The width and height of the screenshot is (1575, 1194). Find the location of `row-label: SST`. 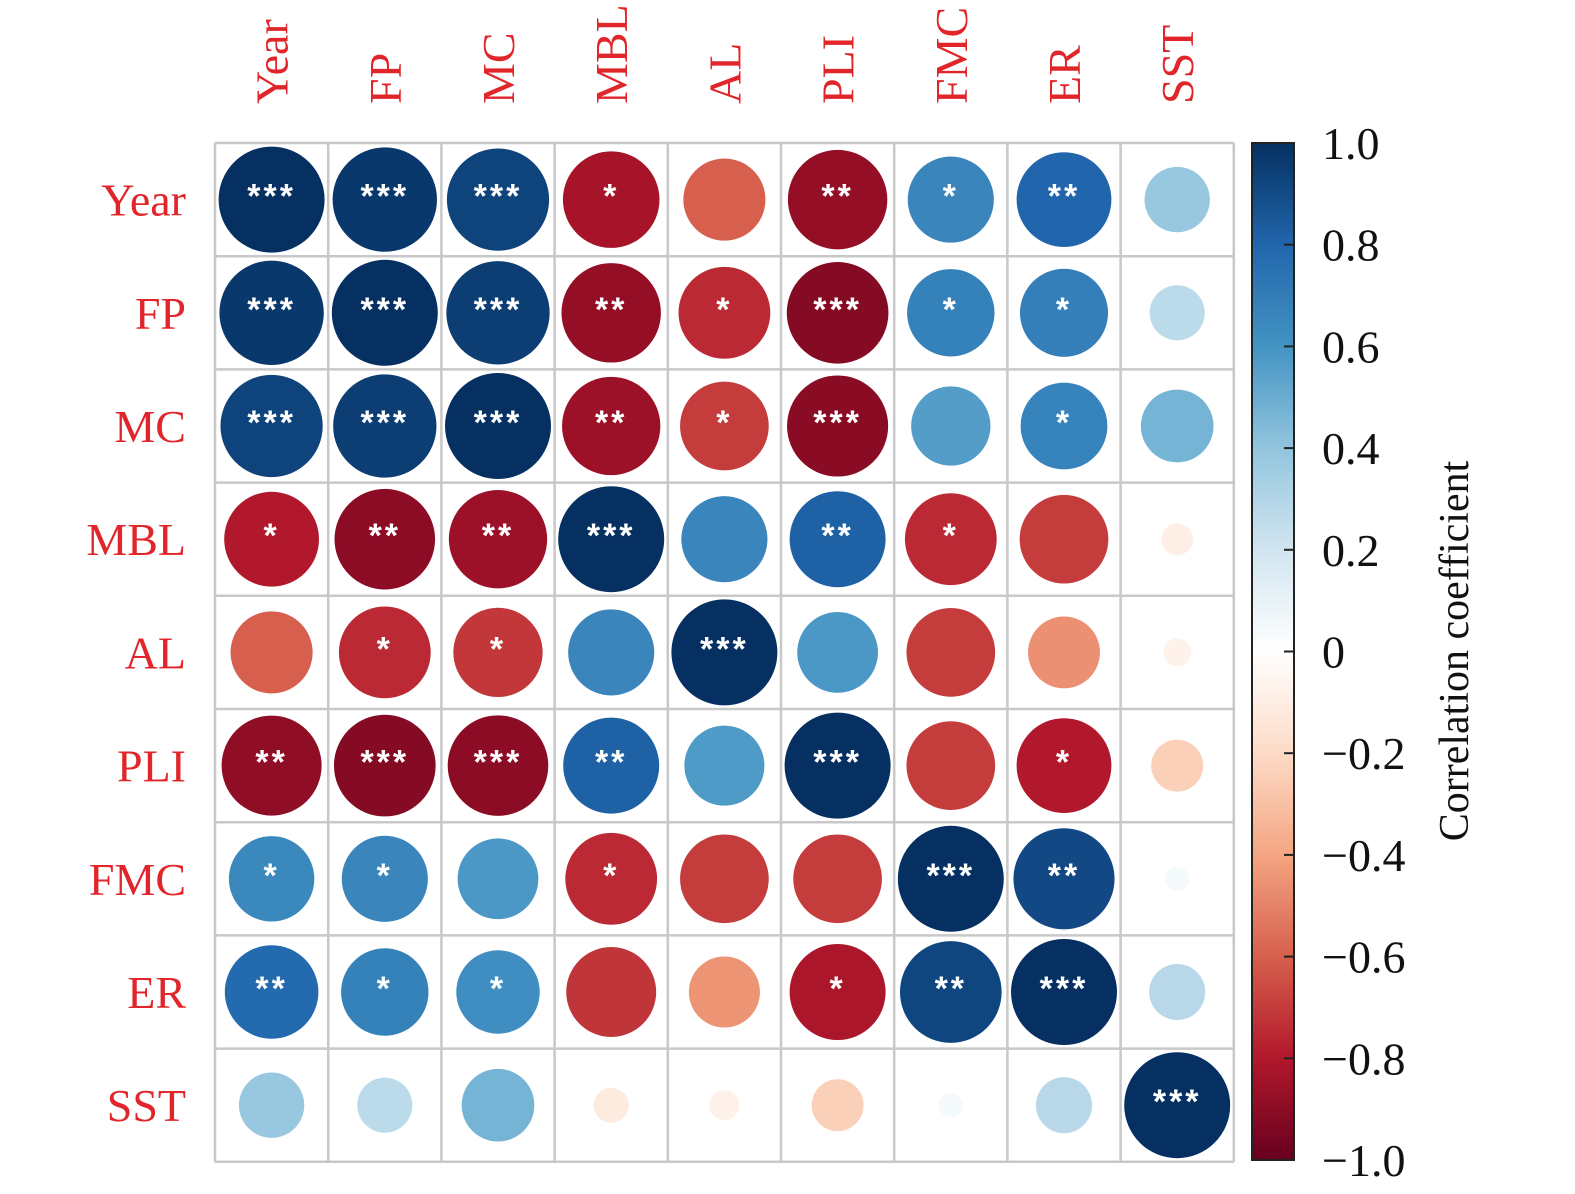

row-label: SST is located at coordinates (146, 1105).